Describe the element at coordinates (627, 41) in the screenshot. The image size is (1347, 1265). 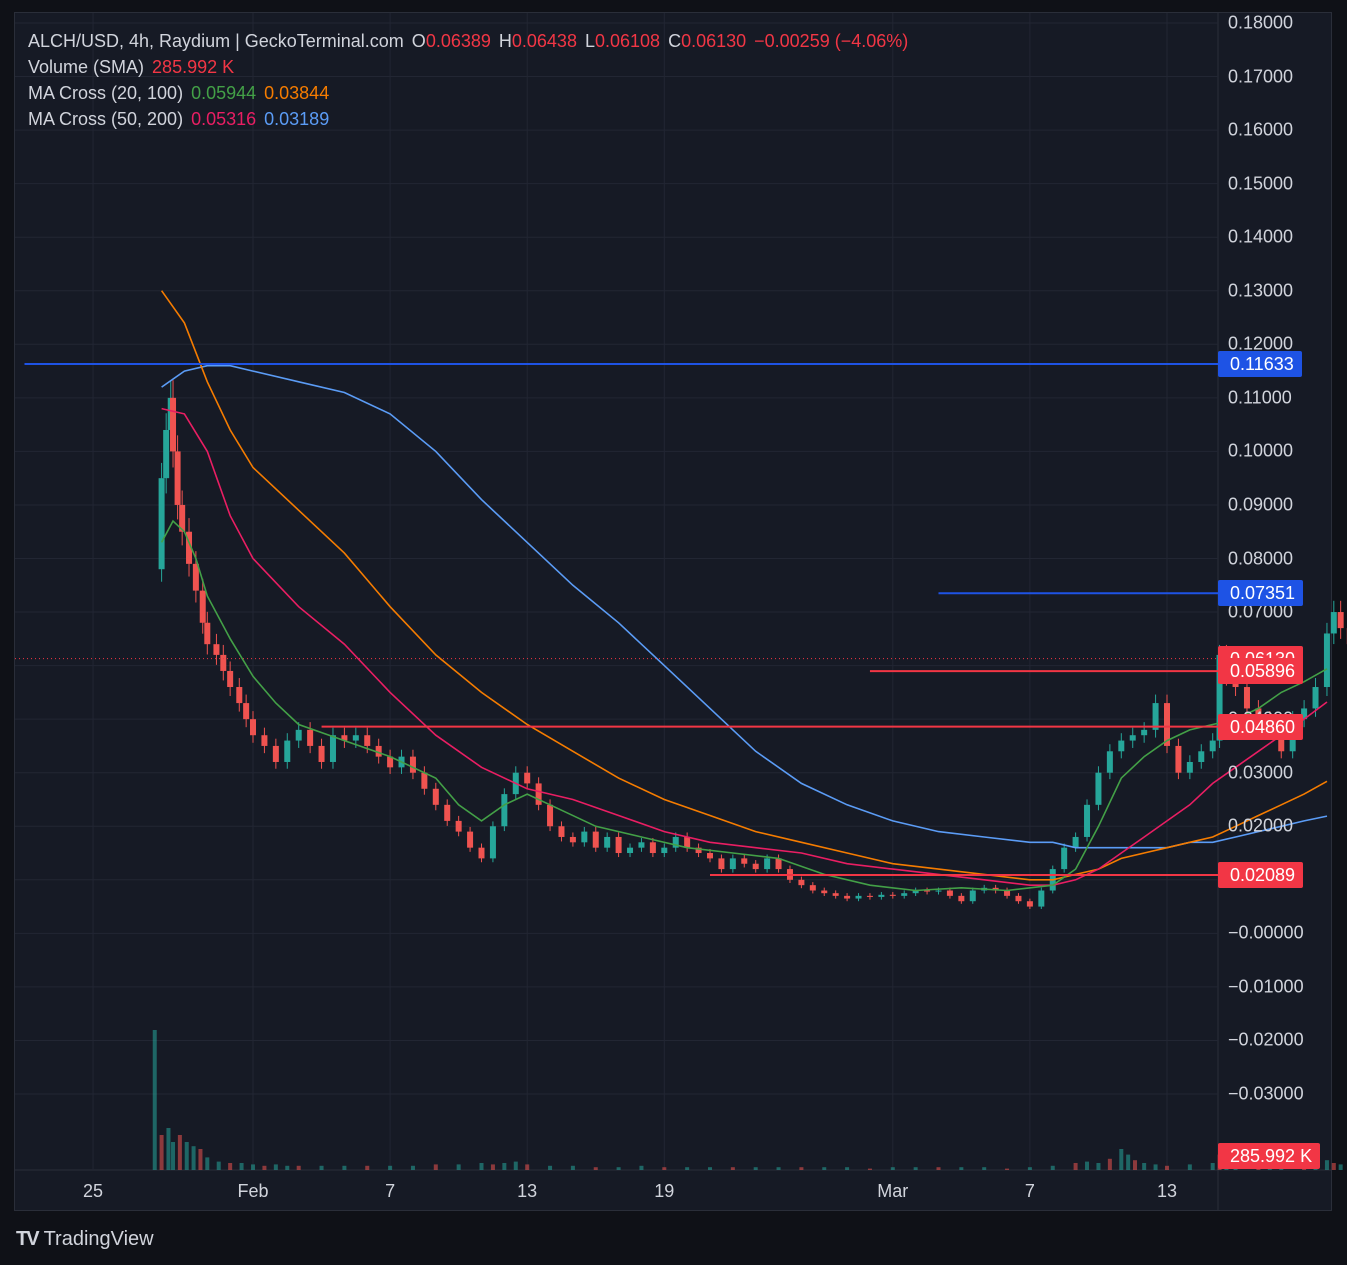
I see `low-value: 0.06108` at that location.